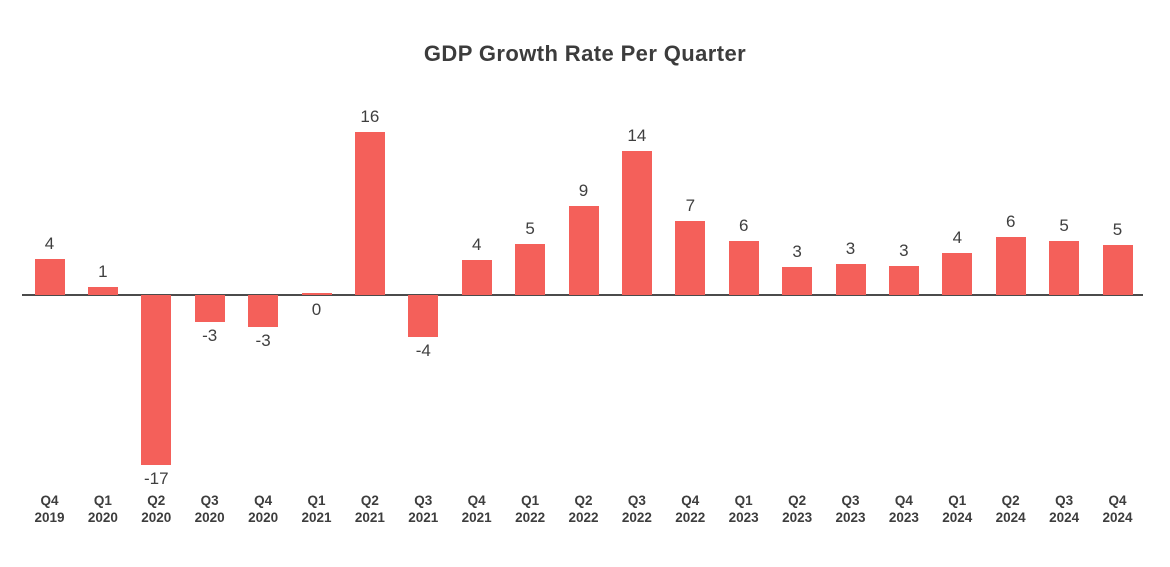  I want to click on bar-value-label: 9, so click(583, 190).